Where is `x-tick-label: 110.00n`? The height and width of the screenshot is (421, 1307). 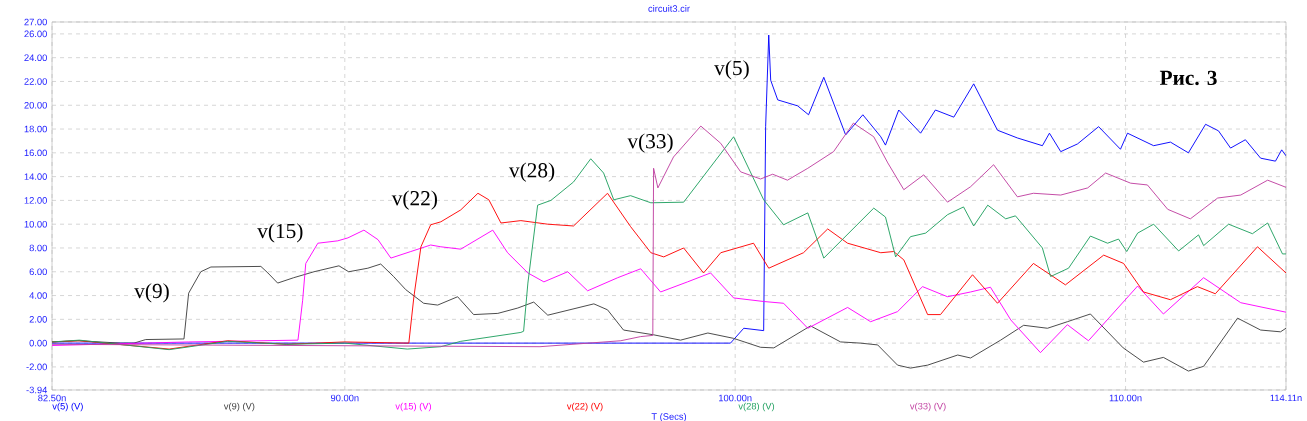 x-tick-label: 110.00n is located at coordinates (1125, 398).